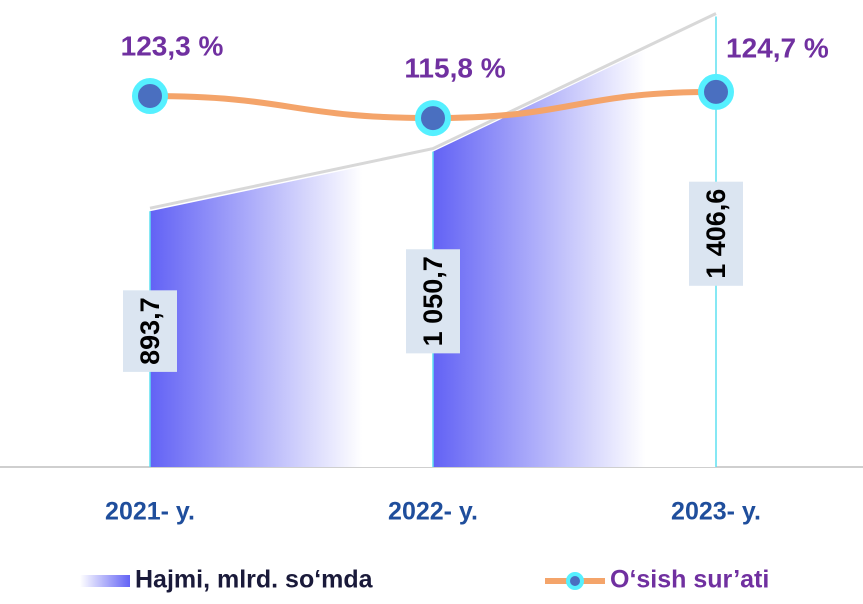 This screenshot has width=863, height=604. I want to click on value-label-text: 893,7, so click(150, 331).